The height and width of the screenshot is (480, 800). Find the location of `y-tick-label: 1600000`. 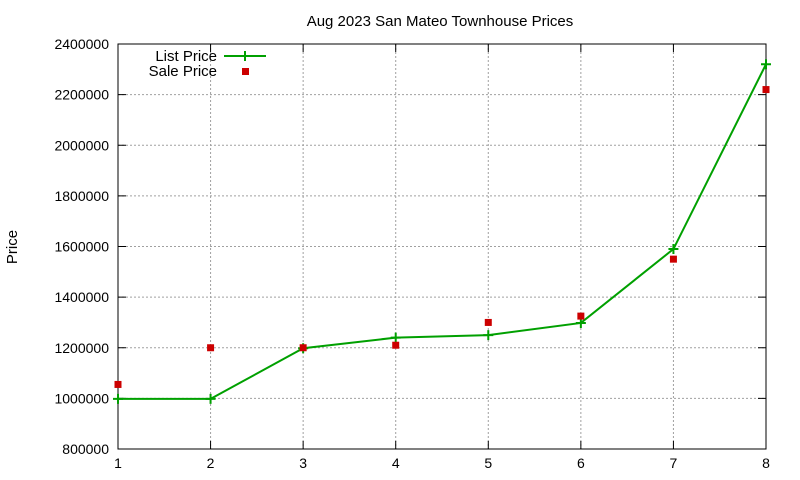

y-tick-label: 1600000 is located at coordinates (81, 247).